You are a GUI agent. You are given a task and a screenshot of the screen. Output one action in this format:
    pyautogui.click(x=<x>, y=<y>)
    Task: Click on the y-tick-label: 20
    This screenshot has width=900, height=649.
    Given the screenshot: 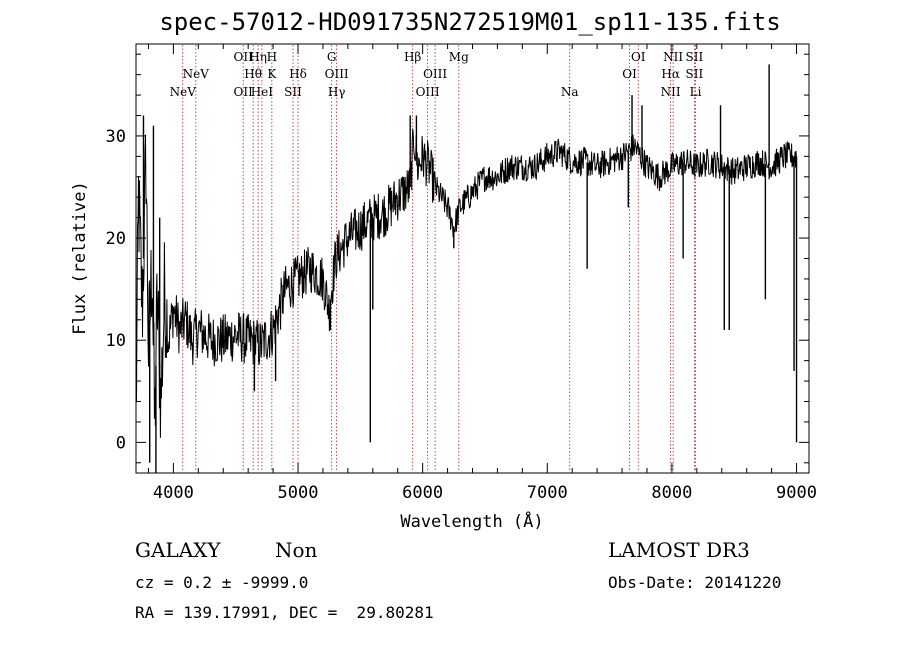 What is the action you would take?
    pyautogui.click(x=116, y=239)
    